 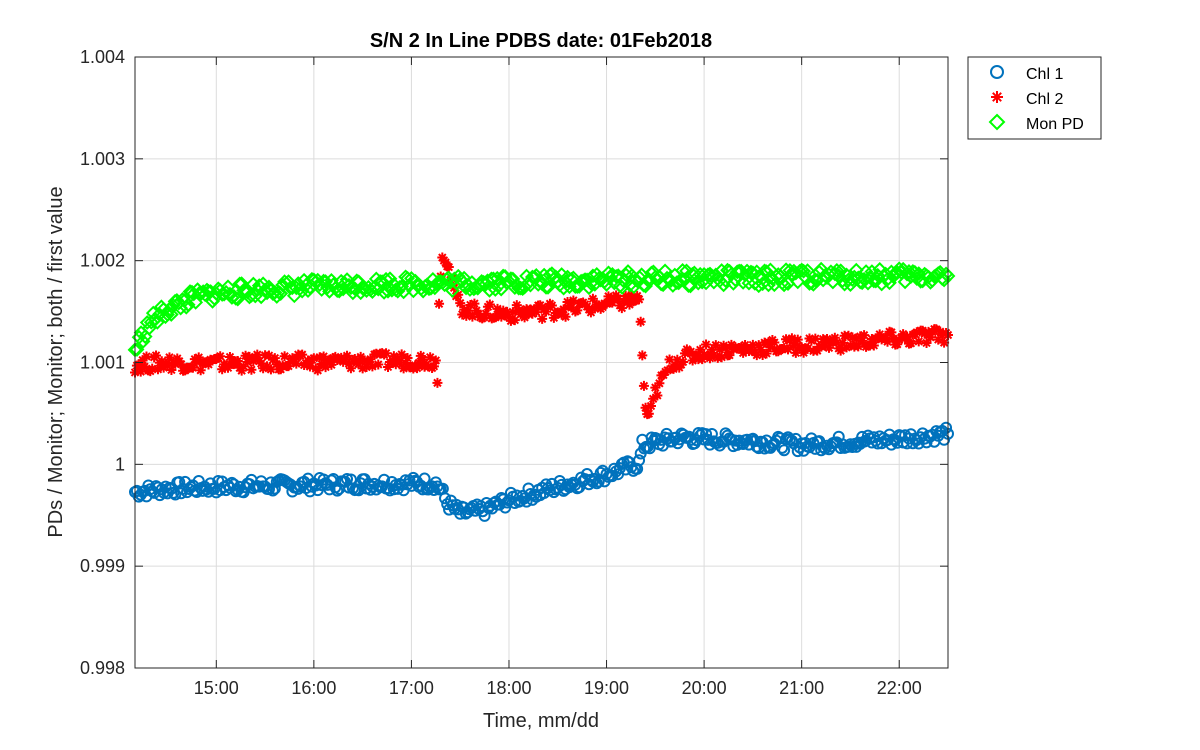 What do you see at coordinates (102, 57) in the screenshot?
I see `y-tick-label: 1.004` at bounding box center [102, 57].